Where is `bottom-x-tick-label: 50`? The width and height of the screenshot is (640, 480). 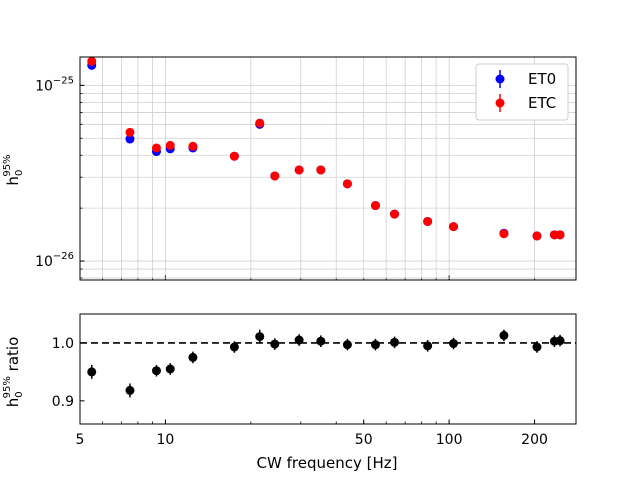
bottom-x-tick-label: 50 is located at coordinates (364, 440).